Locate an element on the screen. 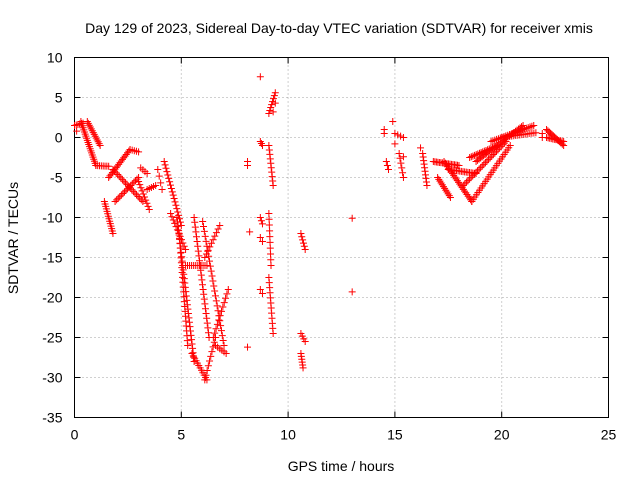 This screenshot has height=480, width=640. y-tick-label: -30 is located at coordinates (52, 378).